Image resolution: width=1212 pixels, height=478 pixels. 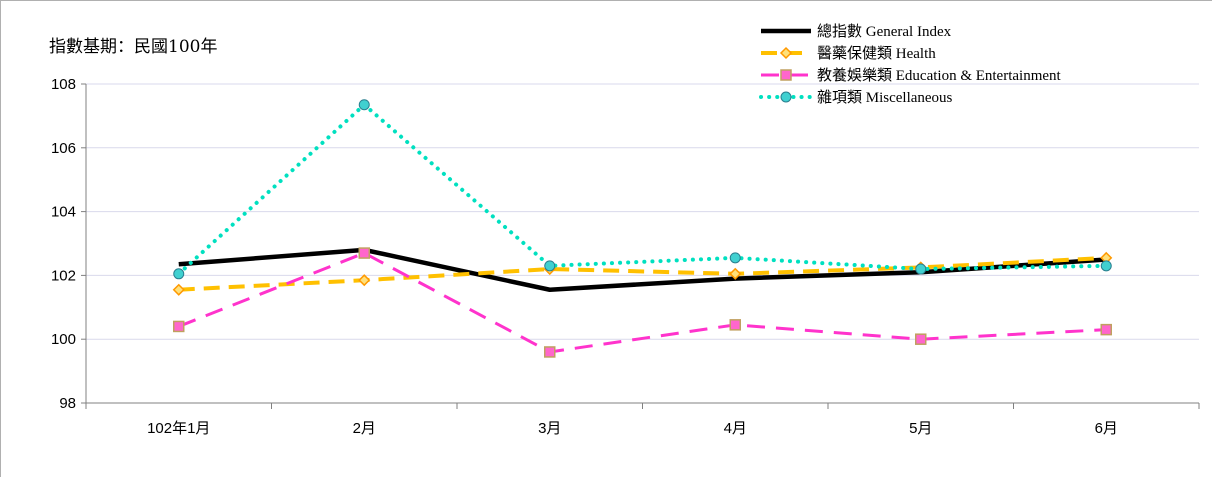 I want to click on x-tick-label: 102年1月, so click(x=178, y=428).